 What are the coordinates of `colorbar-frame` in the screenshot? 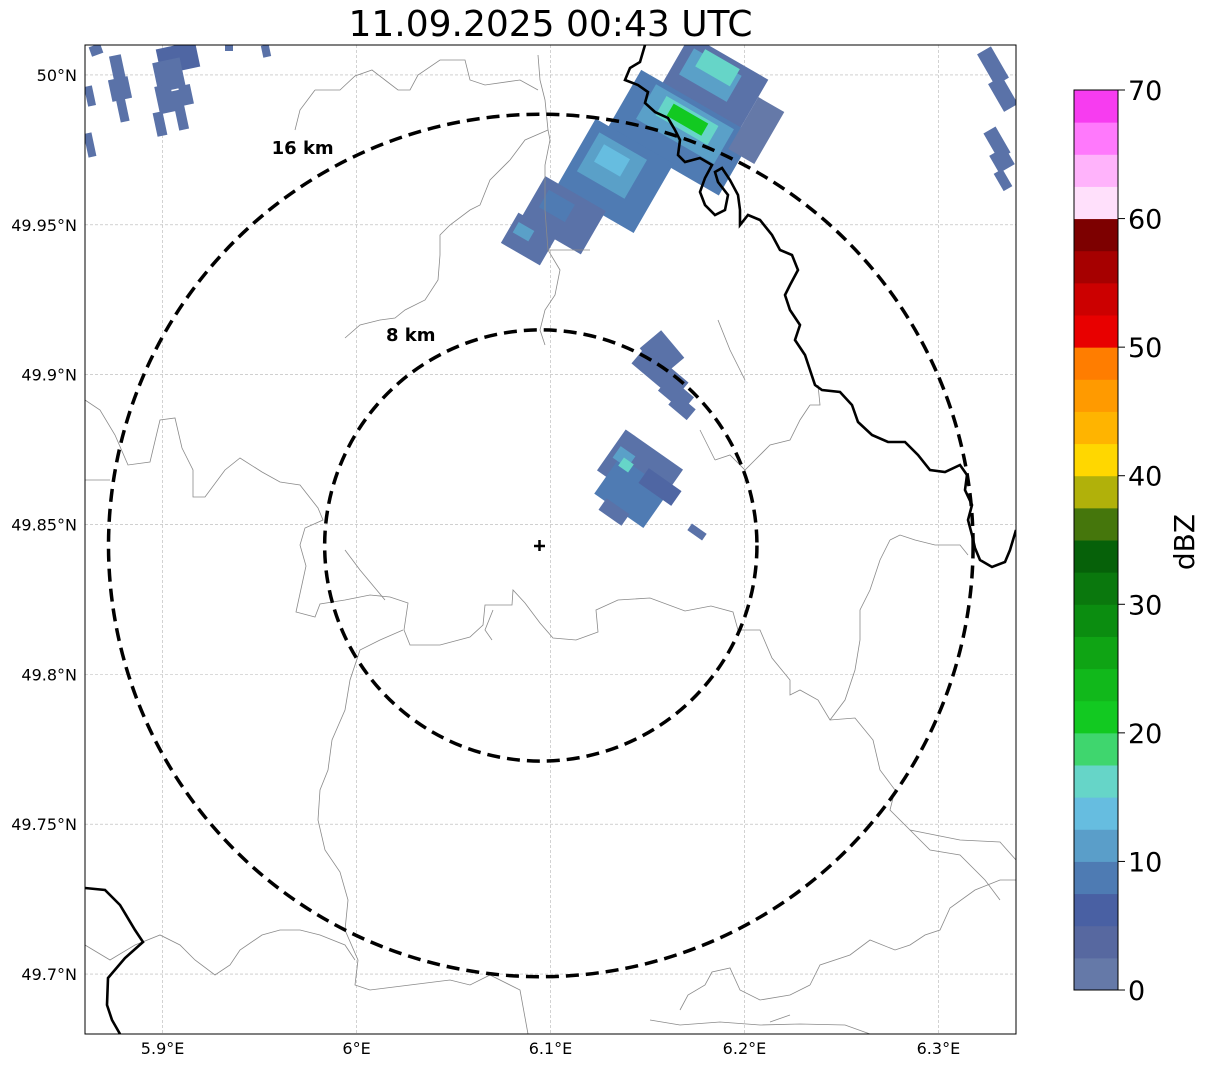 It's located at (1096, 540).